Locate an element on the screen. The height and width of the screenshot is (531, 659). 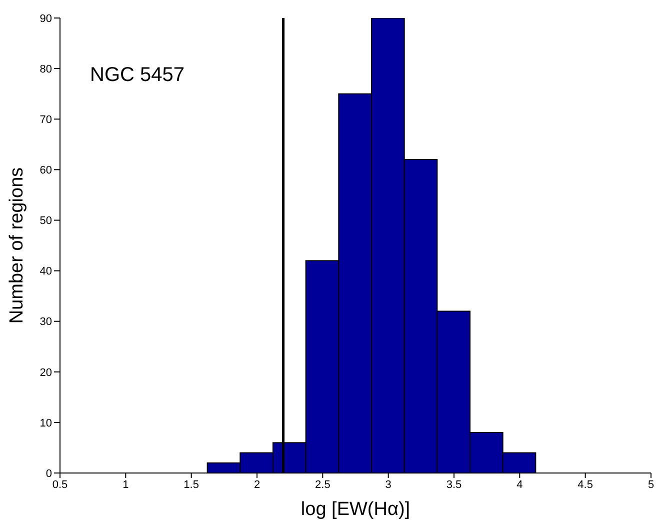
y-tick-label: 80 is located at coordinates (46, 69).